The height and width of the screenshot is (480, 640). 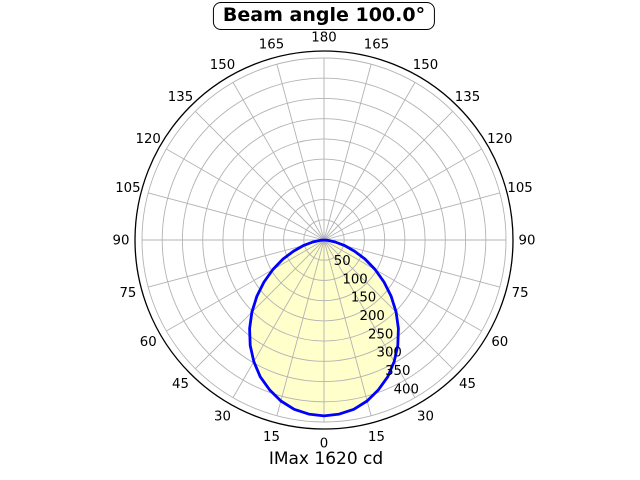 What do you see at coordinates (397, 371) in the screenshot?
I see `radial-tick-label: 350` at bounding box center [397, 371].